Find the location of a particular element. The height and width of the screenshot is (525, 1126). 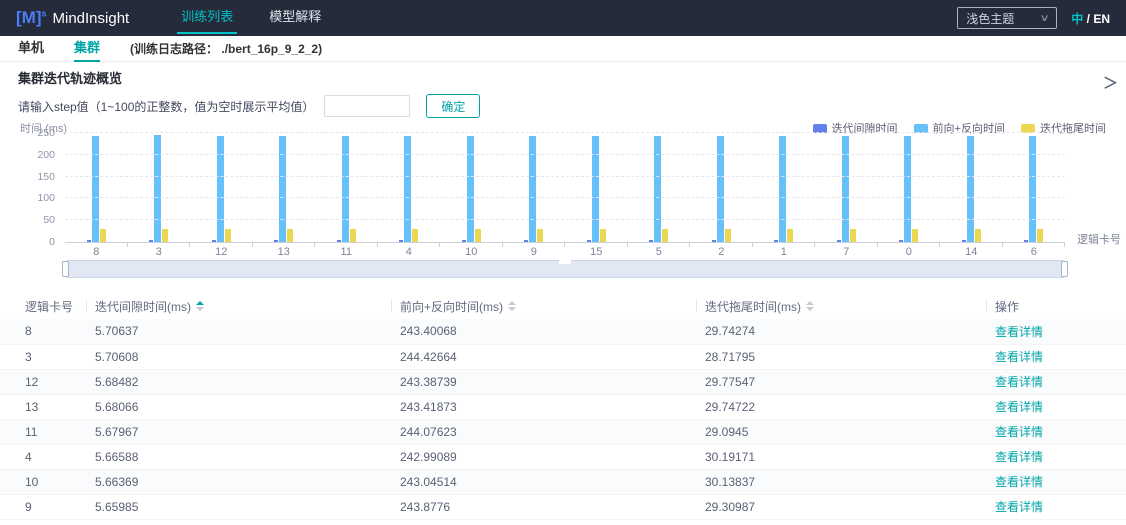

bar-group: 3 is located at coordinates (159, 196).